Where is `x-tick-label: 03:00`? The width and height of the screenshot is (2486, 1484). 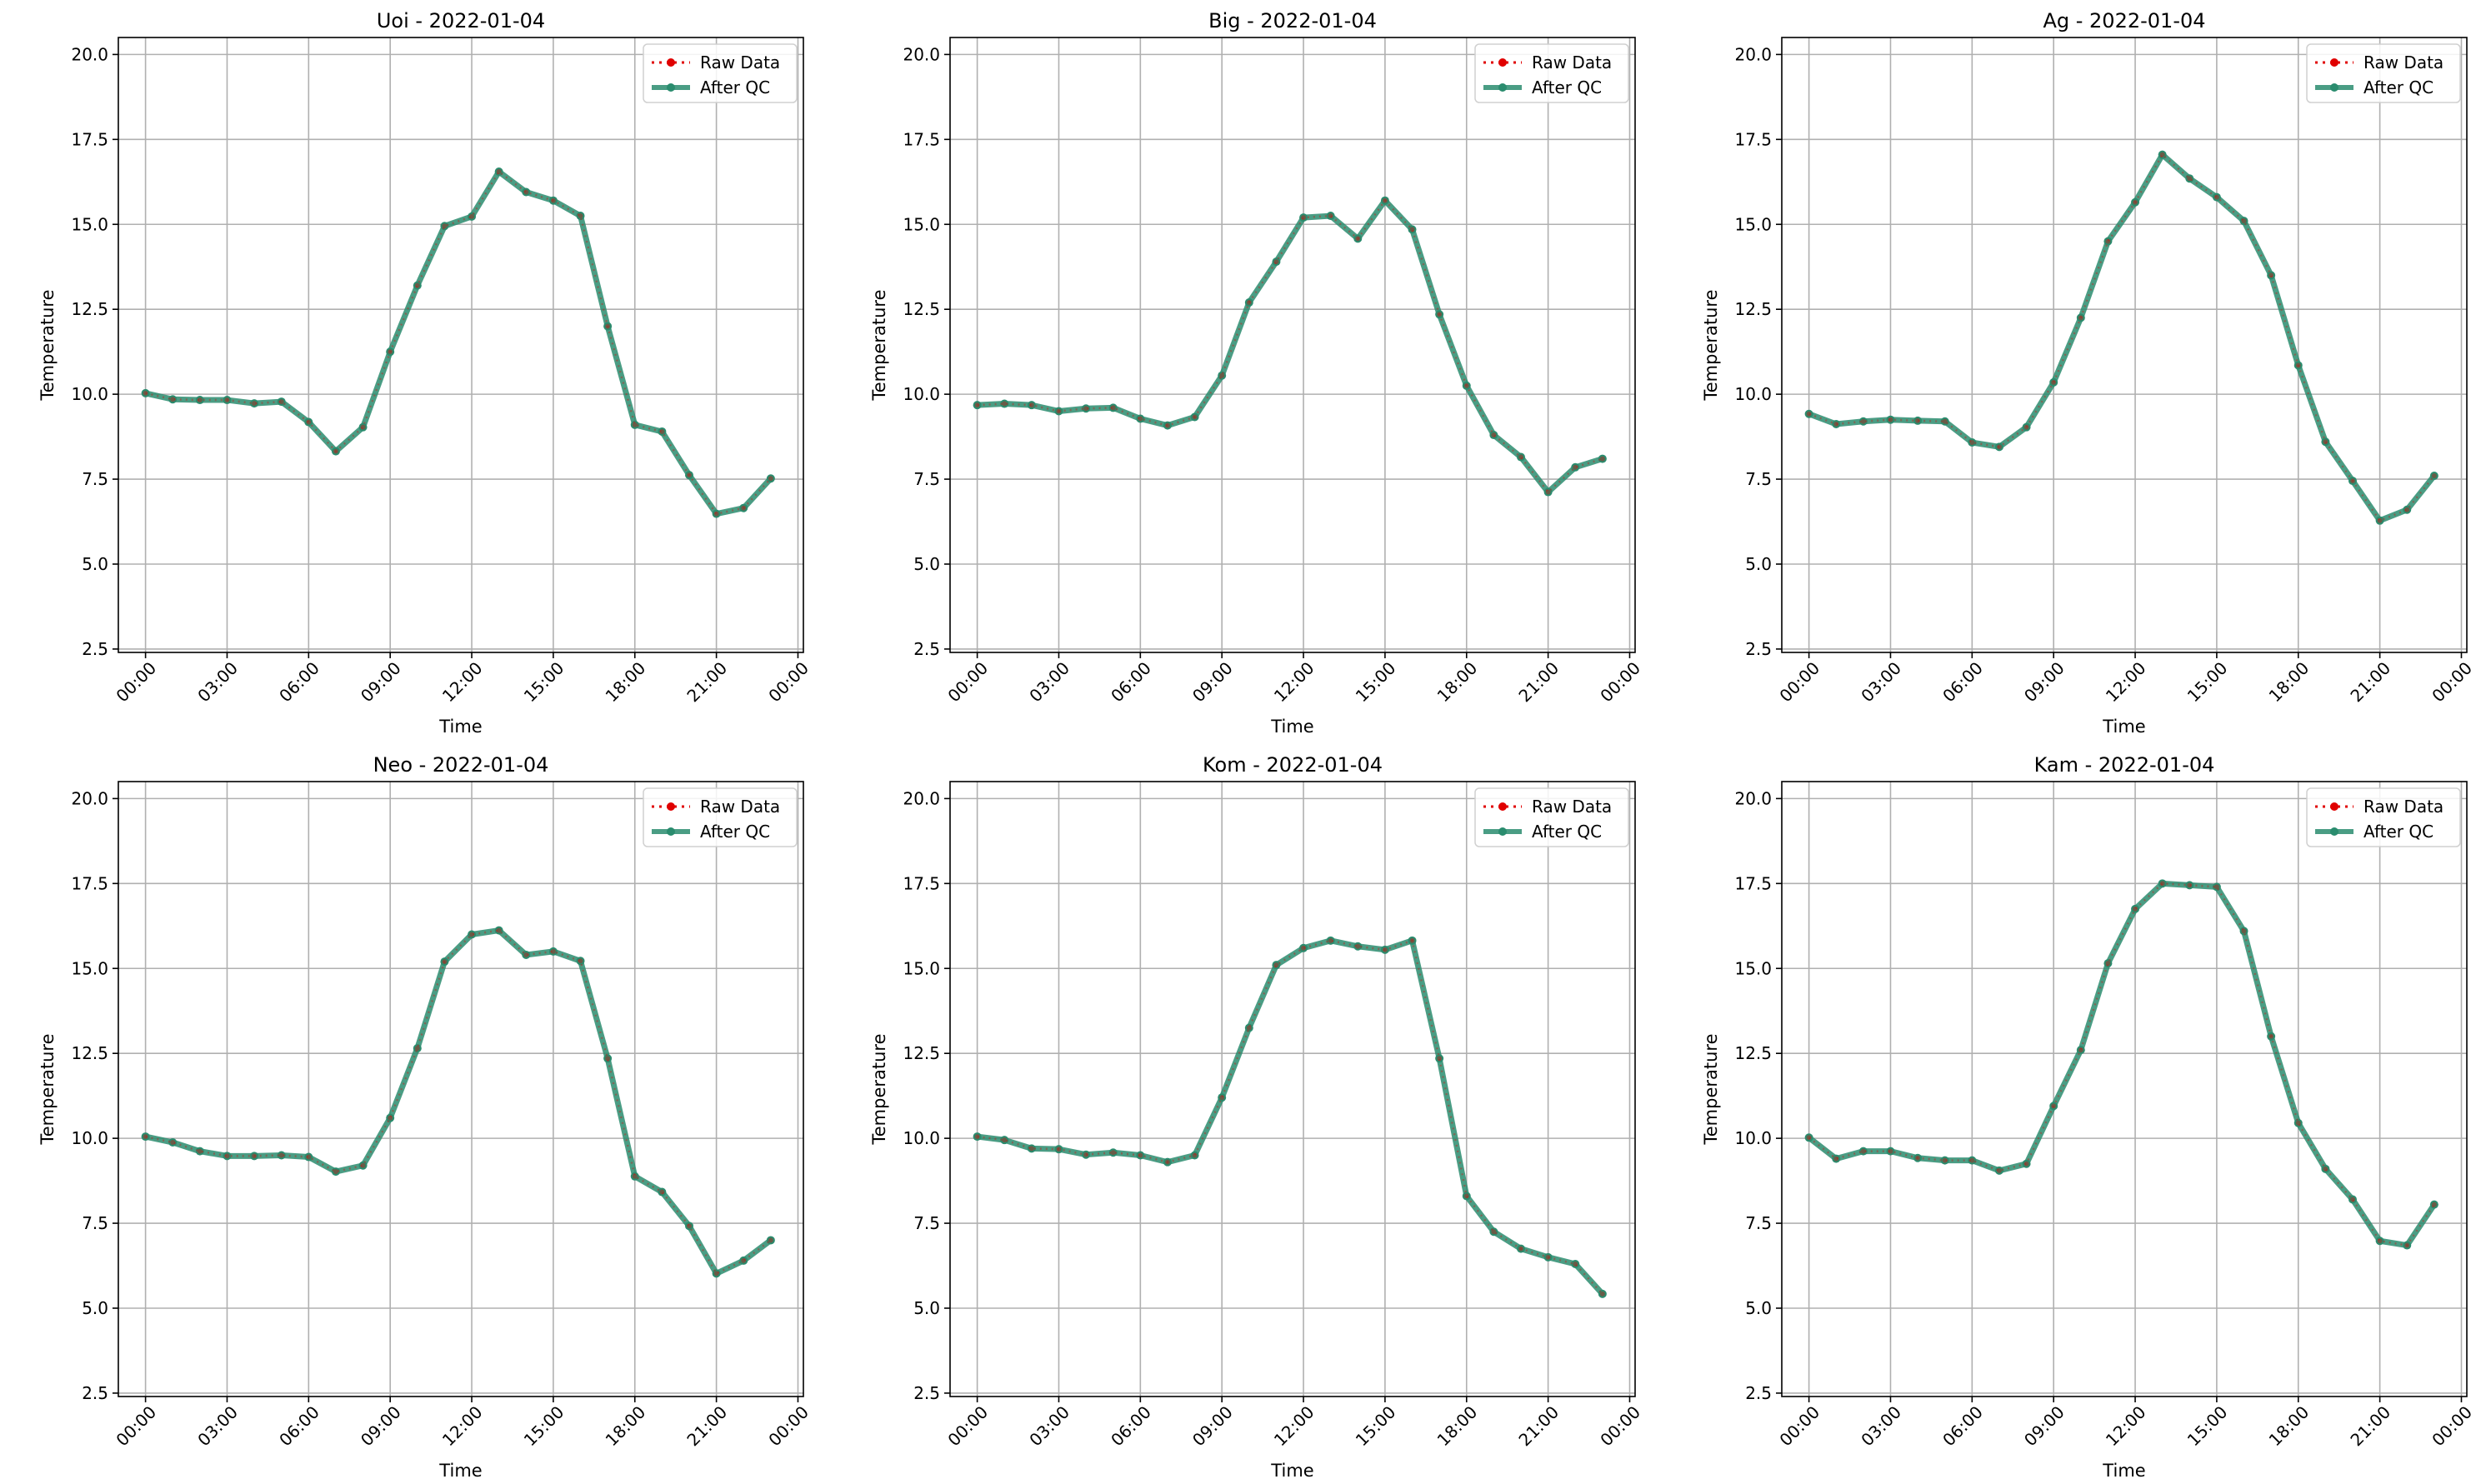
x-tick-label: 03:00 is located at coordinates (1881, 682).